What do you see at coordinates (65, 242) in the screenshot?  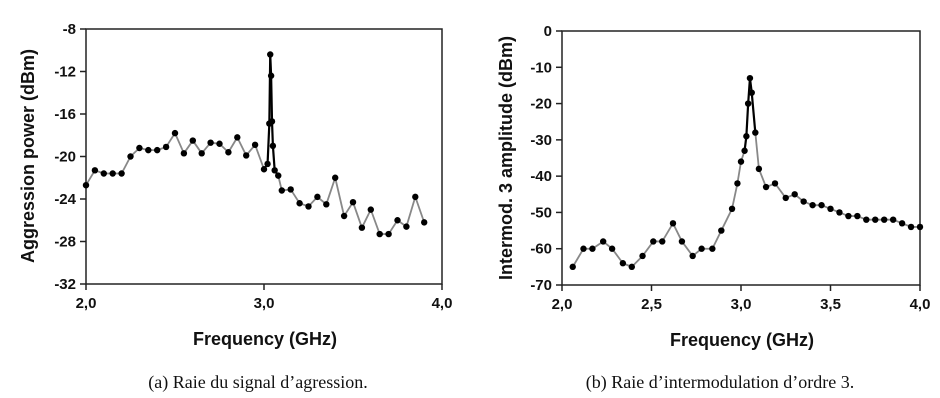 I see `panel-a-y-tick-label: -28` at bounding box center [65, 242].